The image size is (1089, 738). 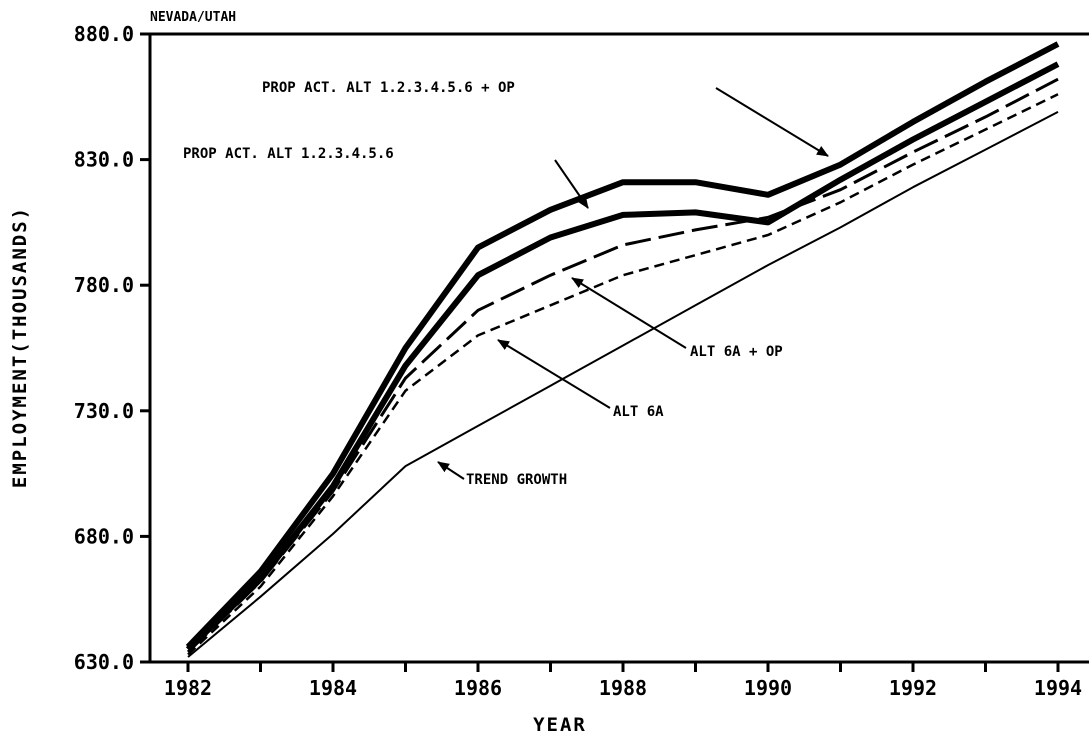 What do you see at coordinates (516, 480) in the screenshot?
I see `annotation-label-4: TREND GROWTH` at bounding box center [516, 480].